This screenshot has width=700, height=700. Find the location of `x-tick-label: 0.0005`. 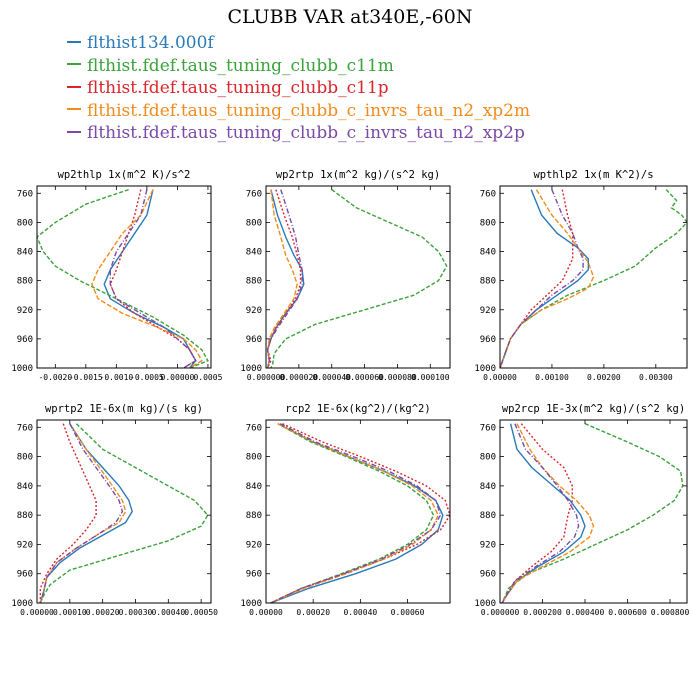

x-tick-label: 0.0005 is located at coordinates (207, 377).